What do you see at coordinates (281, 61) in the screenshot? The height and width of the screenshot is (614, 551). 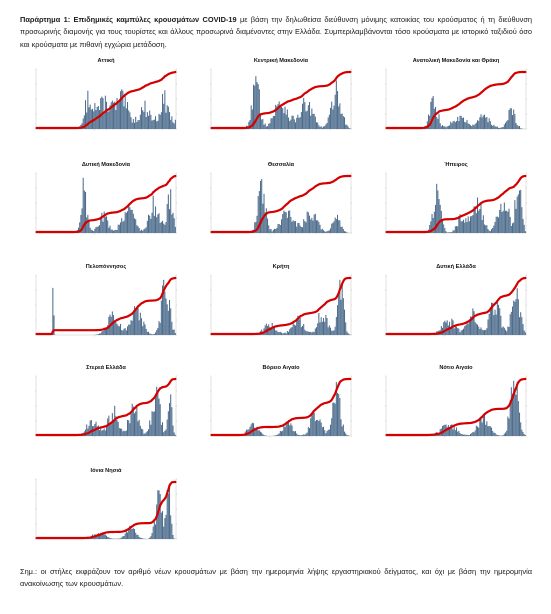 I see `panel-title: Κεντρική Μακεδονία` at bounding box center [281, 61].